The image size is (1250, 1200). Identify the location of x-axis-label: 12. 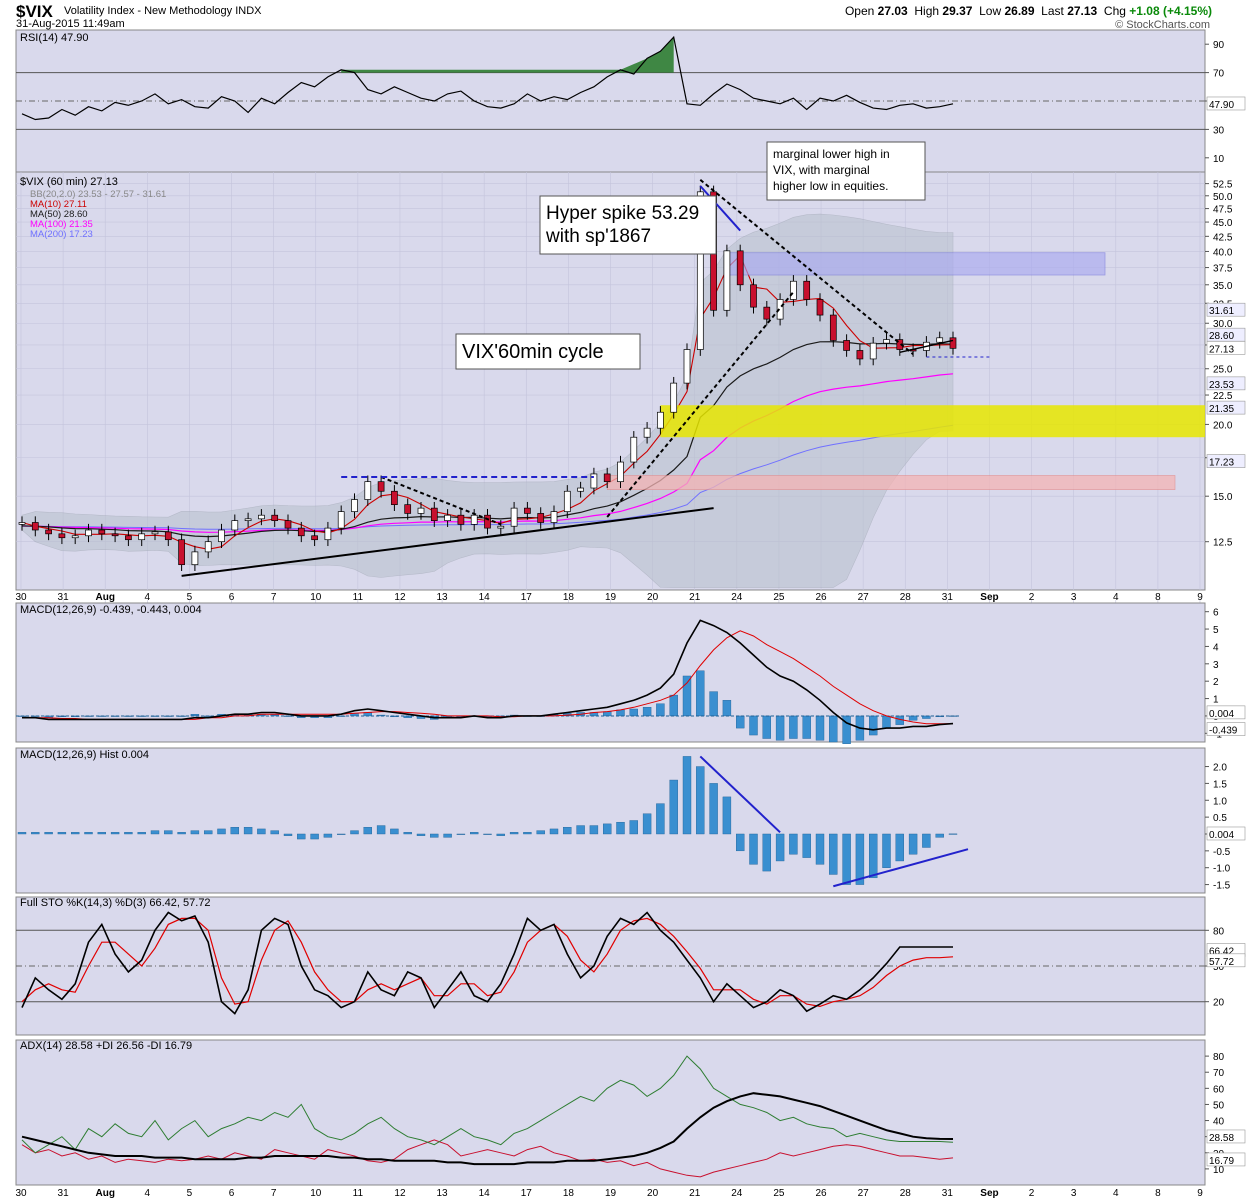
(400, 597).